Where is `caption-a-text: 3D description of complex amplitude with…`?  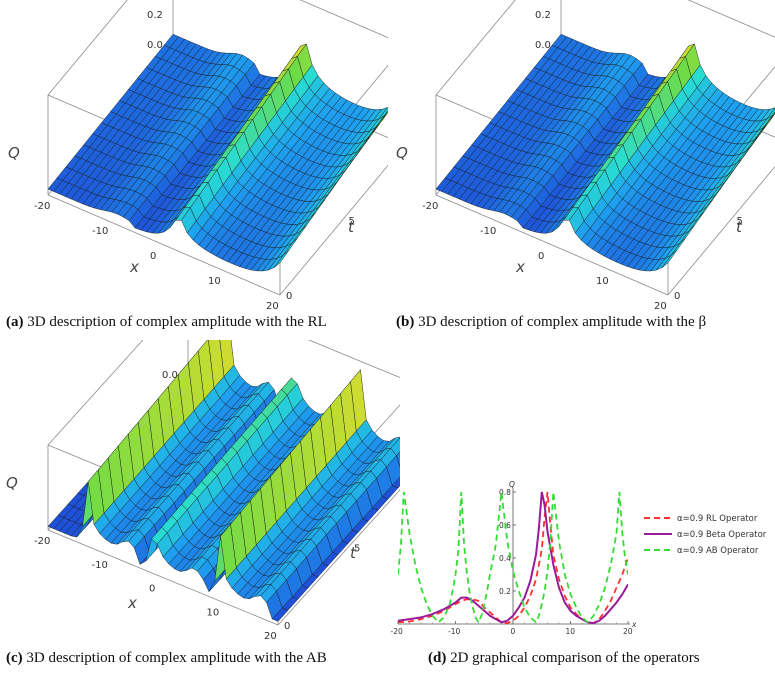 caption-a-text: 3D description of complex amplitude with… is located at coordinates (177, 322).